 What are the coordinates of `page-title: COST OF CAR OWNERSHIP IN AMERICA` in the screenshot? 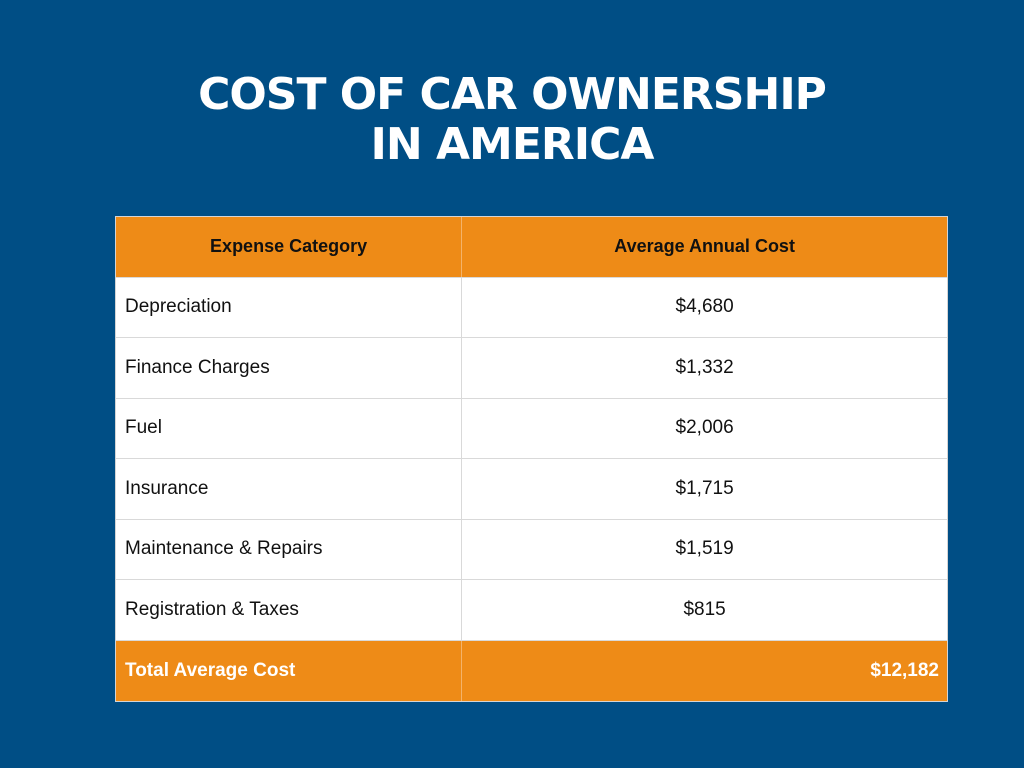 It's located at (512, 120).